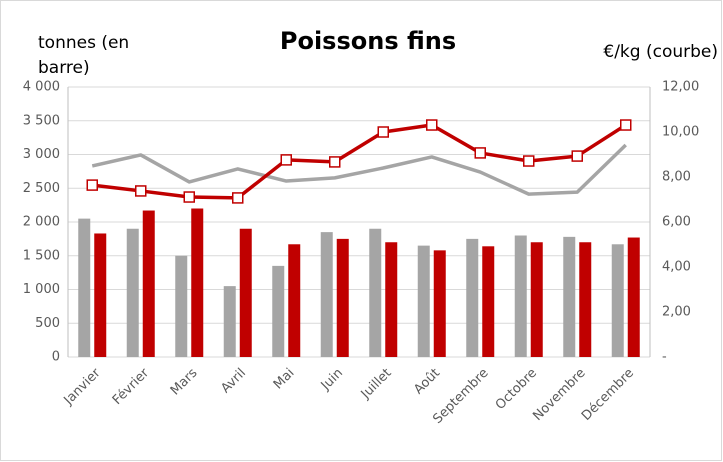 The height and width of the screenshot is (462, 723). What do you see at coordinates (64, 68) in the screenshot?
I see `y-axis-label: barre)` at bounding box center [64, 68].